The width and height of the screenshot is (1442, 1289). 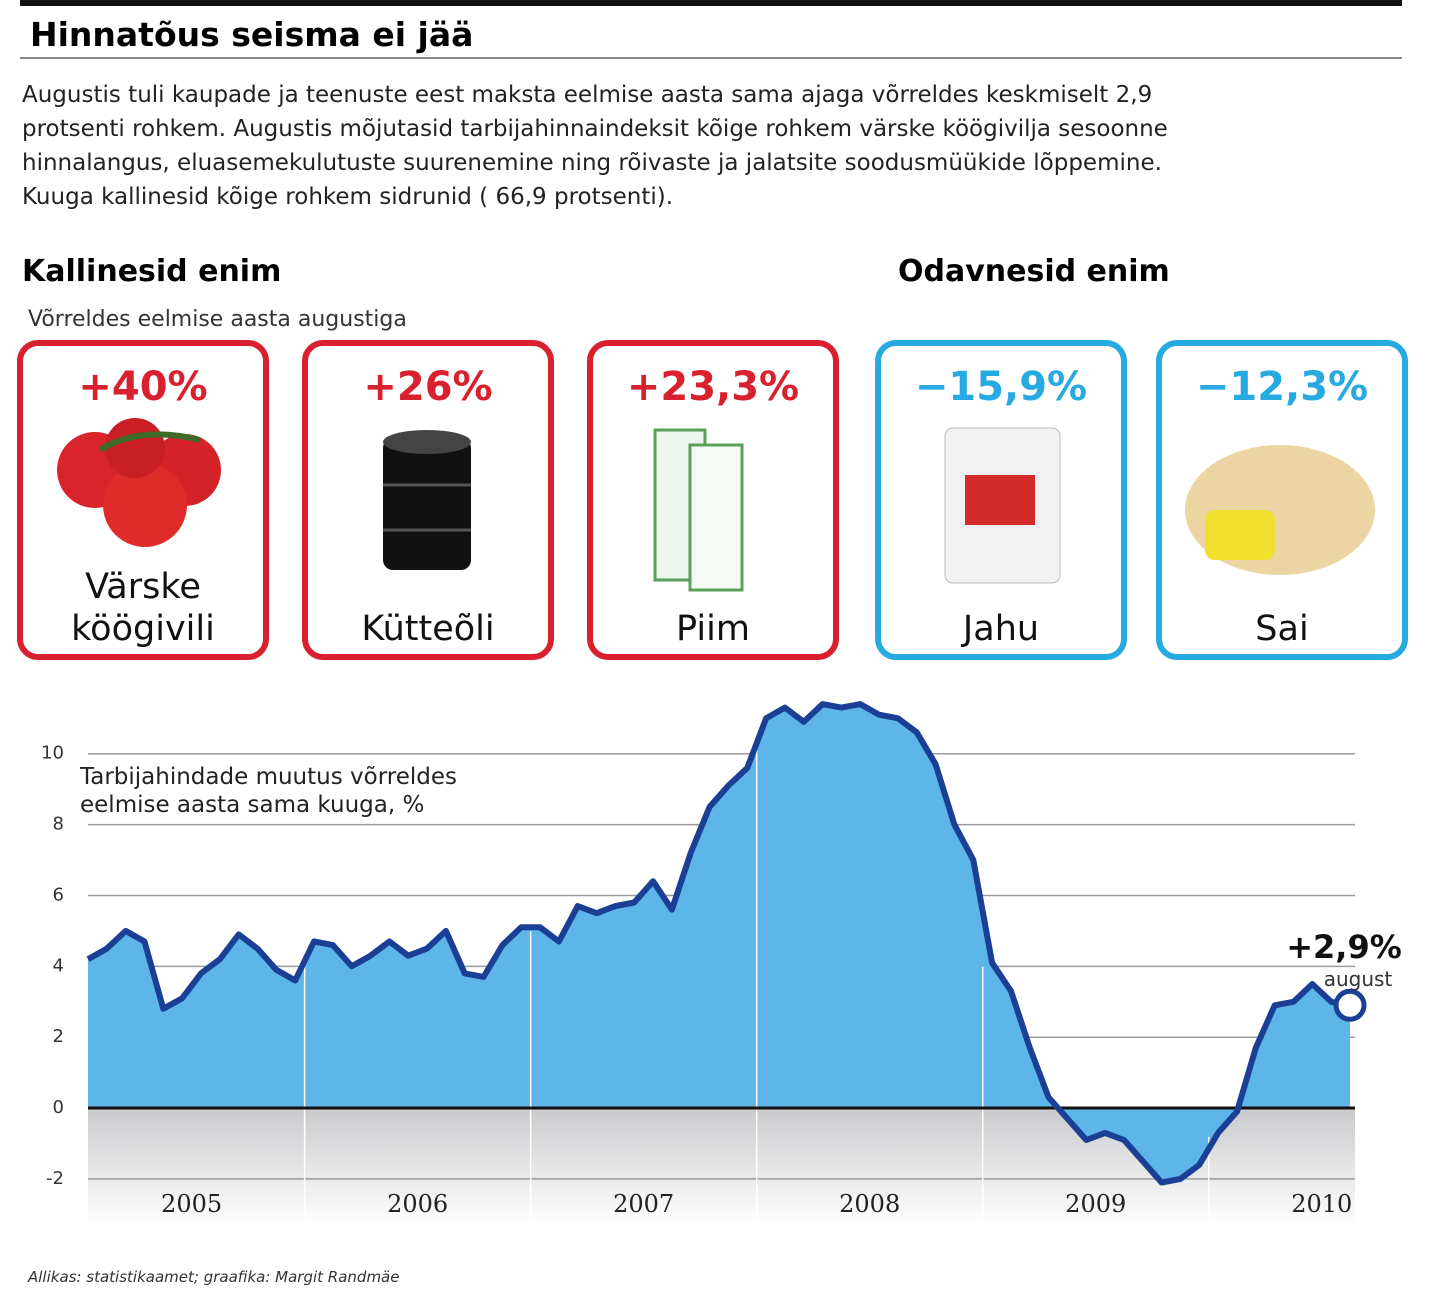 I want to click on item-name: köögivili, so click(x=143, y=629).